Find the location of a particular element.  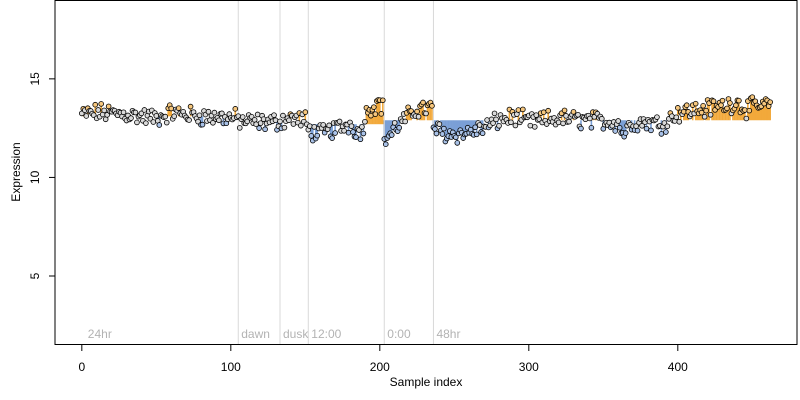

y-axis-title: Expression is located at coordinates (16, 171).